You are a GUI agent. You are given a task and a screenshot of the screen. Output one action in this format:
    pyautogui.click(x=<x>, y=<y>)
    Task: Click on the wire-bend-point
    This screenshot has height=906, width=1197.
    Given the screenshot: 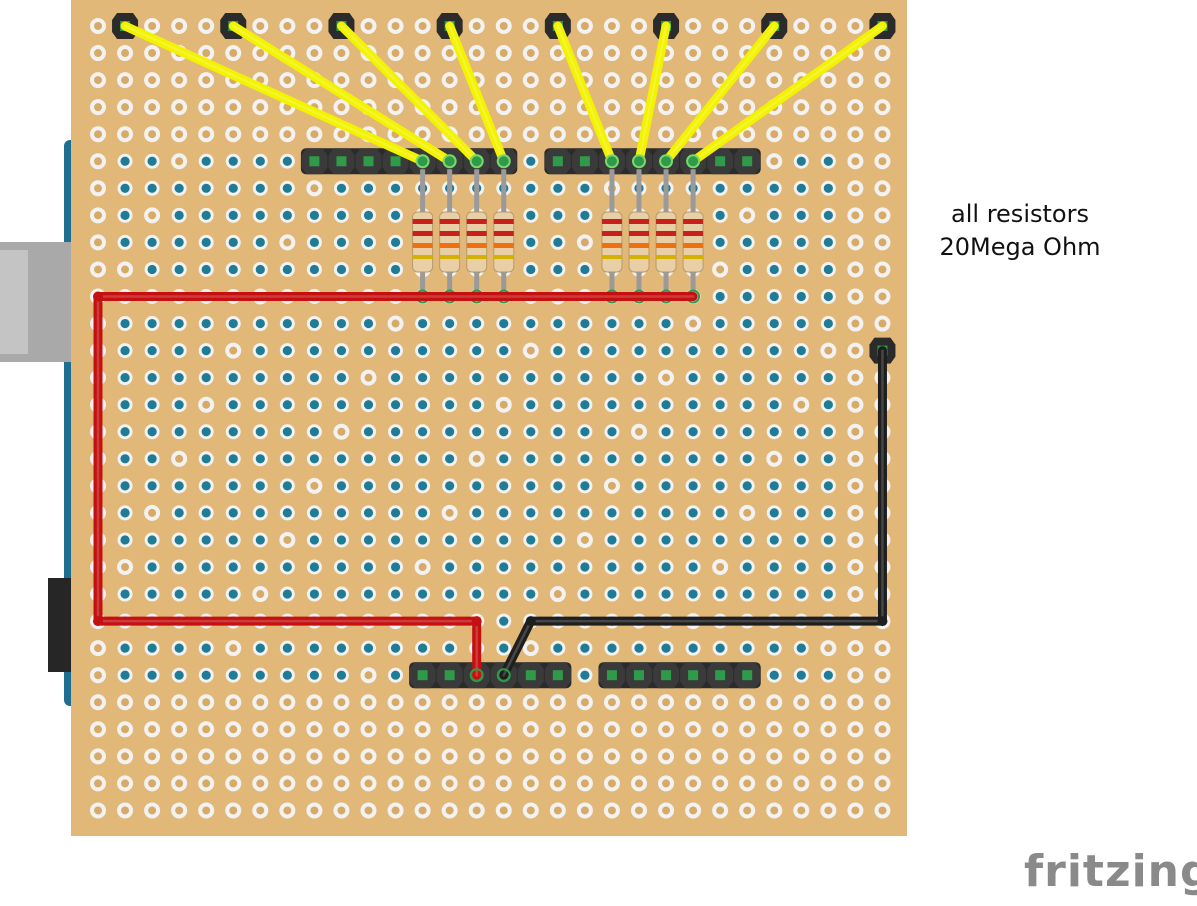 What is the action you would take?
    pyautogui.click(x=98, y=296)
    